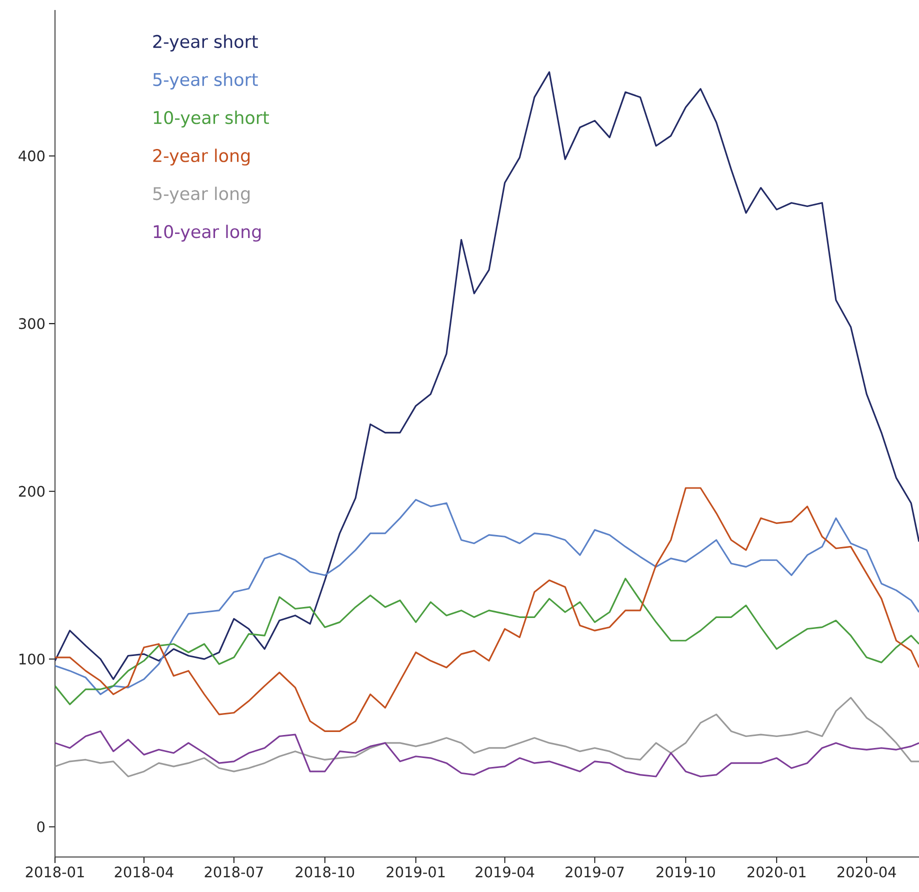 This screenshot has height=892, width=919. What do you see at coordinates (31, 156) in the screenshot?
I see `y-tick-label: 400` at bounding box center [31, 156].